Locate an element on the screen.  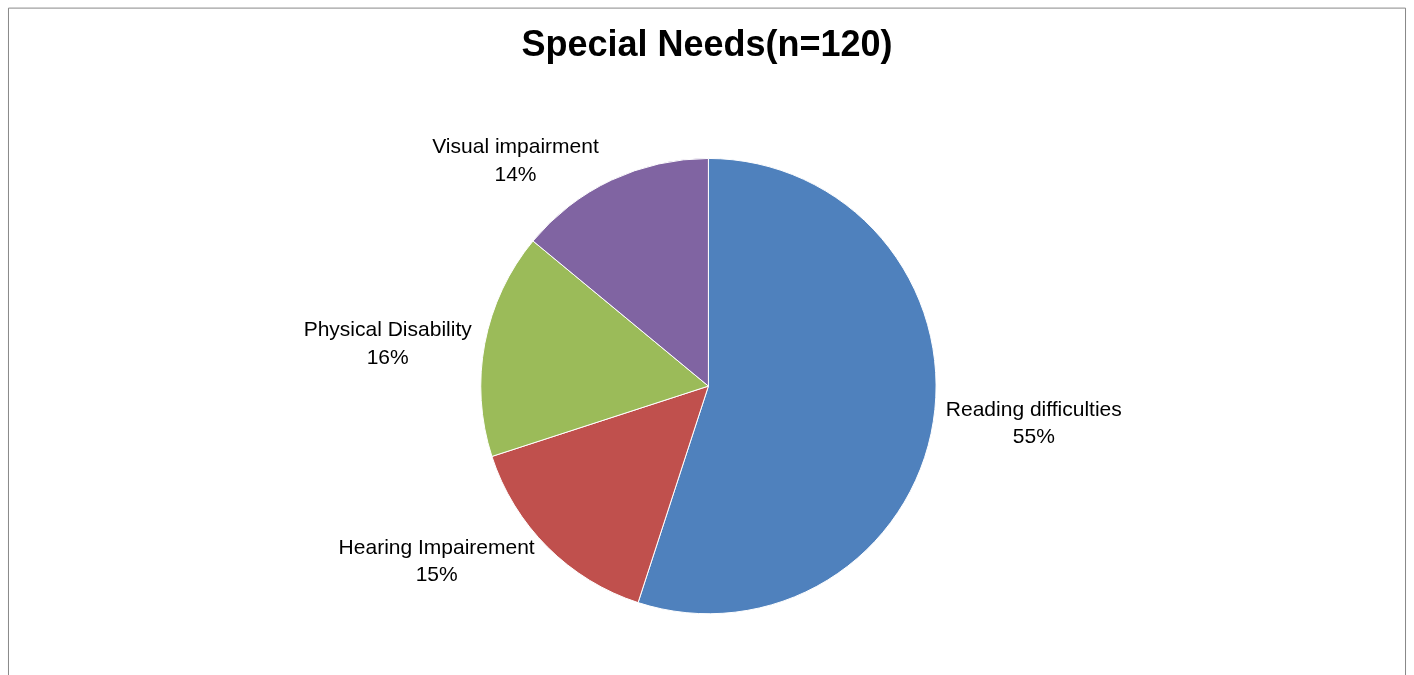
data-label: 15% is located at coordinates (436, 573).